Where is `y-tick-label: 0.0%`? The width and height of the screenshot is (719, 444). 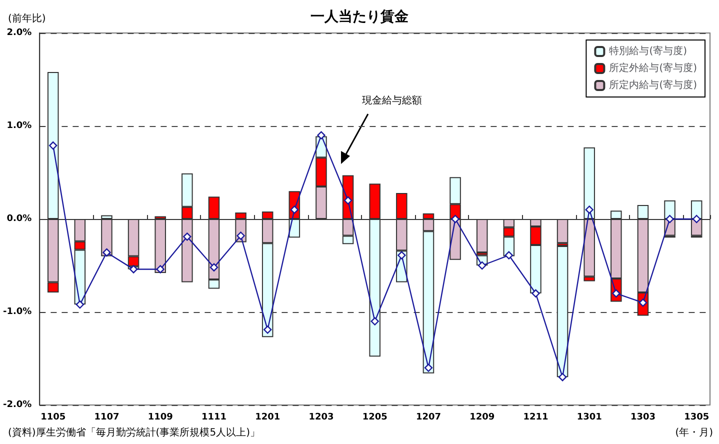 y-tick-label: 0.0% is located at coordinates (19, 219).